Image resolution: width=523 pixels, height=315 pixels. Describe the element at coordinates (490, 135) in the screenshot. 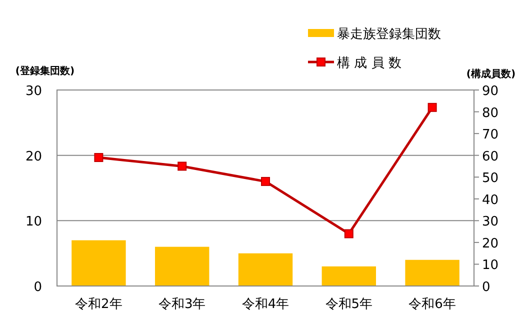

I see `y2-tick-label: 70` at that location.